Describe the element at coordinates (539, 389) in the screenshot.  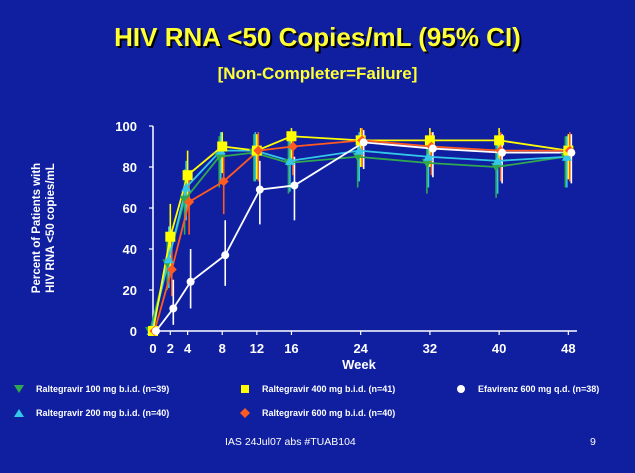
I see `legend-label: Efavirenz 600 mg q.d. (n=38)` at that location.